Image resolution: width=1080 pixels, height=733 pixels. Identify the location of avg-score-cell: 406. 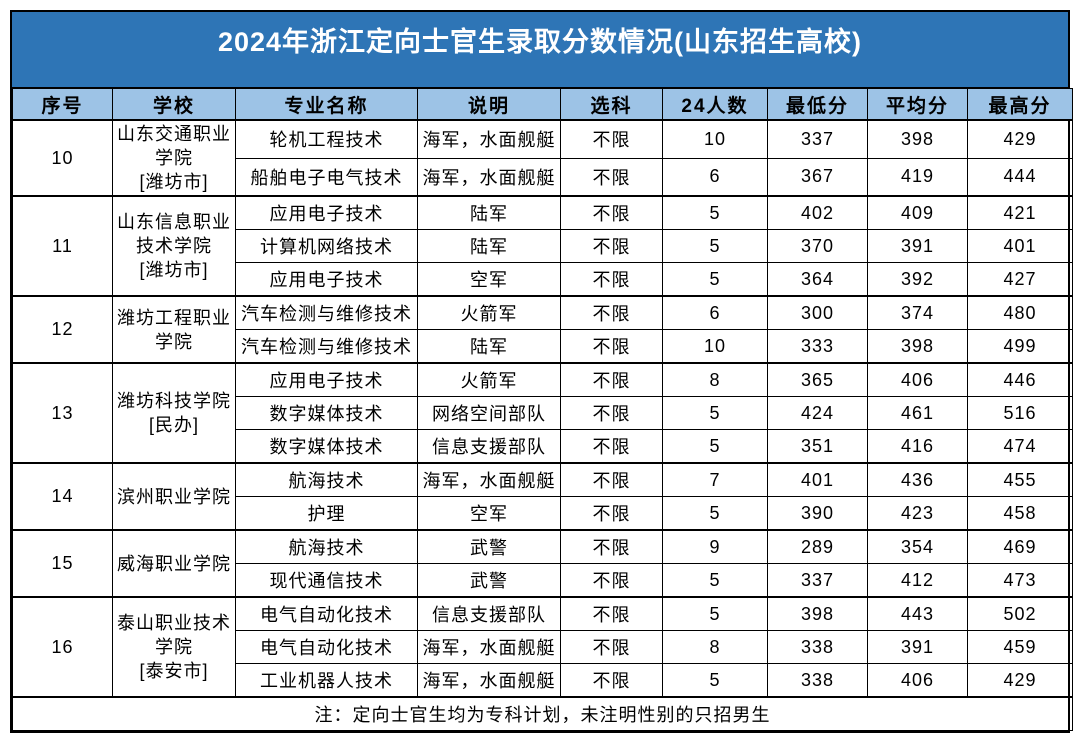
(917, 680).